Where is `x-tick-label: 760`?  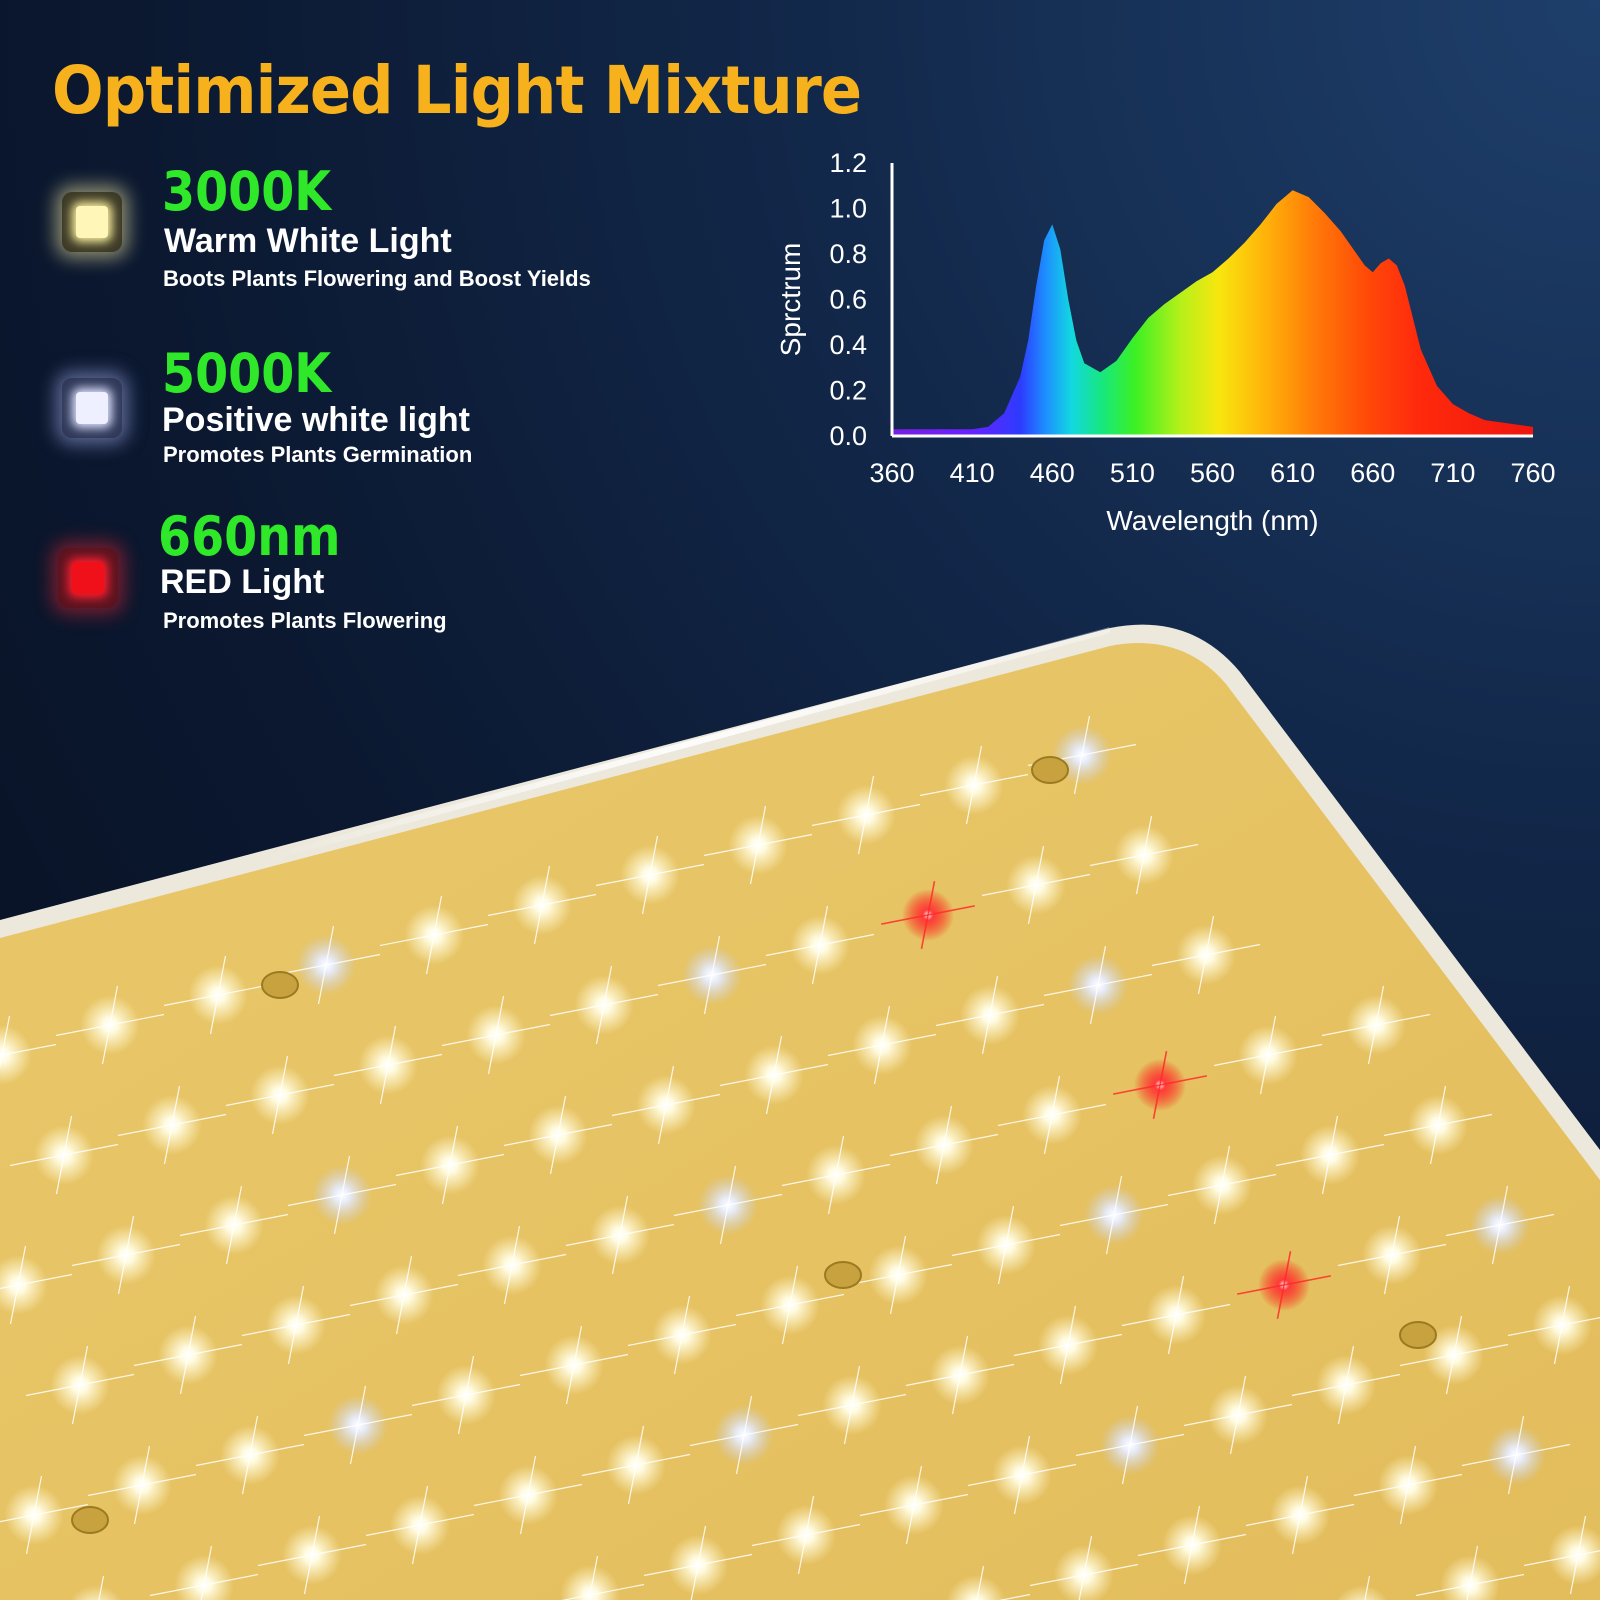 x-tick-label: 760 is located at coordinates (1532, 473).